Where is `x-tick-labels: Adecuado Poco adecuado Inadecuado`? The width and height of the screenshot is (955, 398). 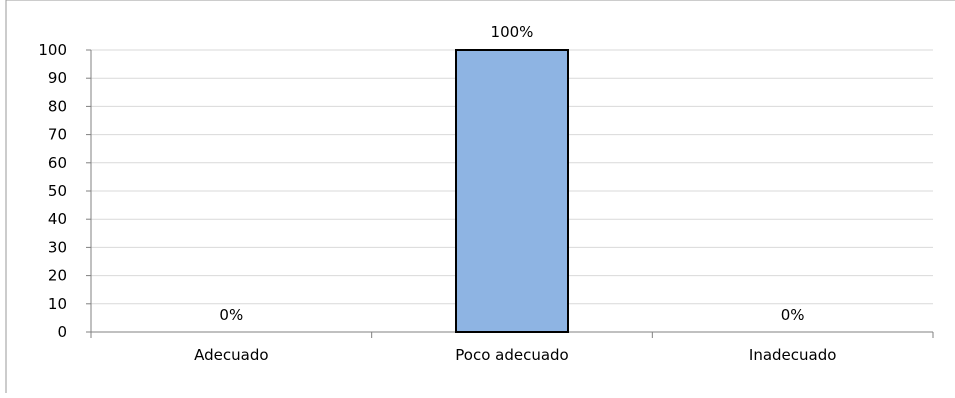 x-tick-labels: Adecuado Poco adecuado Inadecuado is located at coordinates (515, 355).